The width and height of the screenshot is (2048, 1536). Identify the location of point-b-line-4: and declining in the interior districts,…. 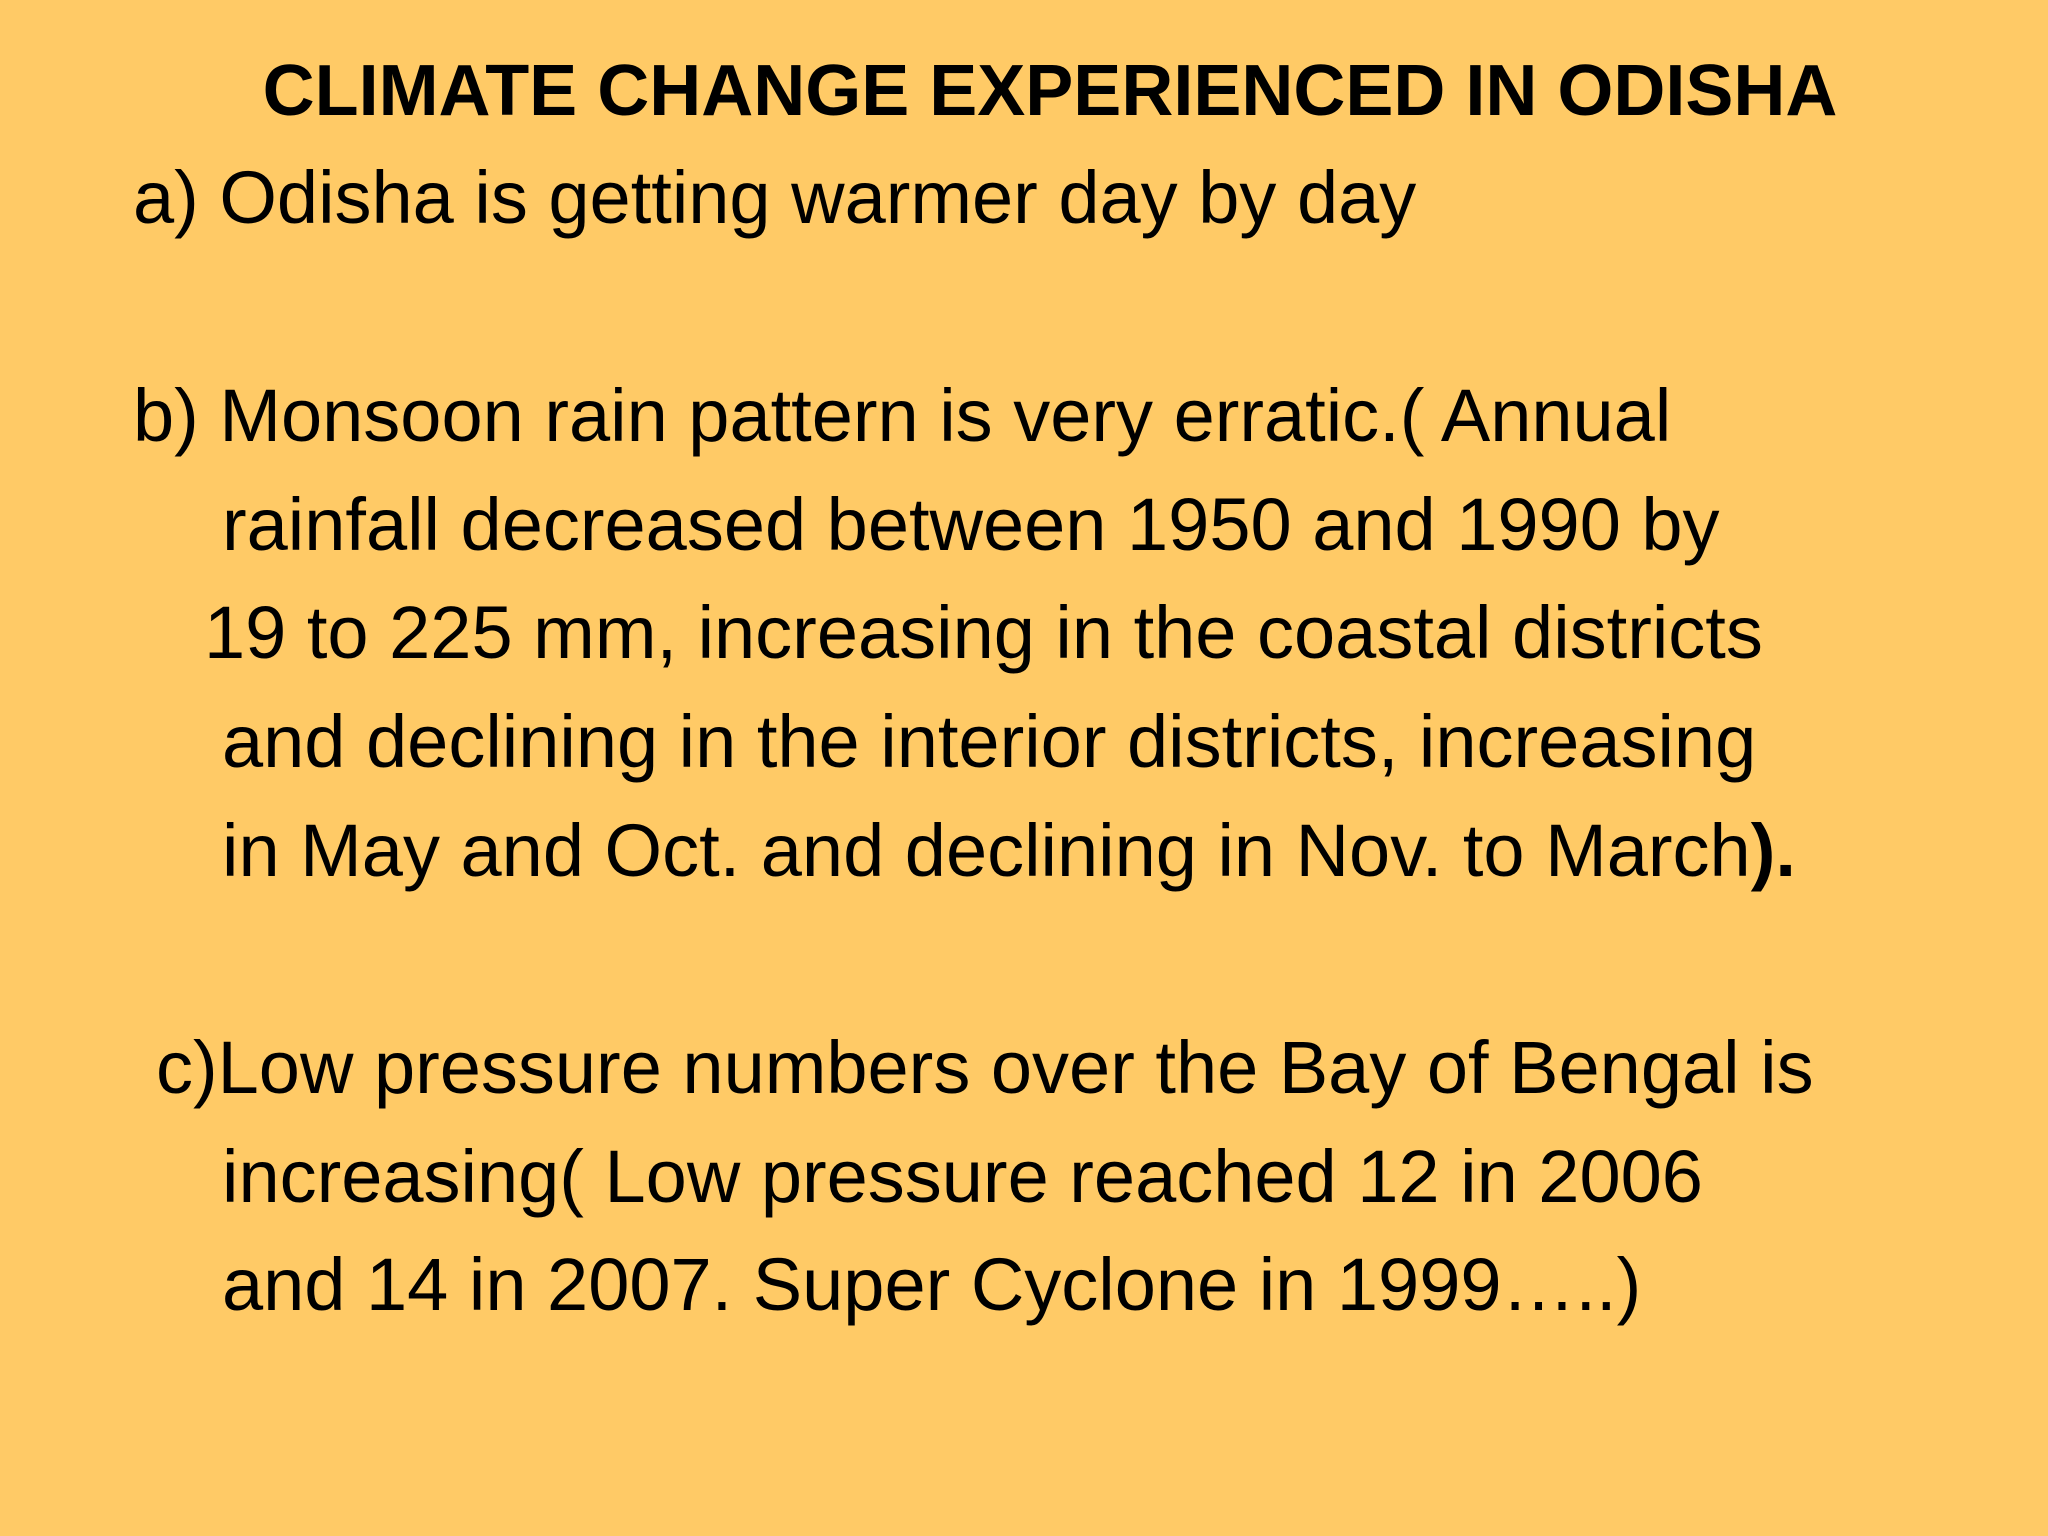
(989, 741).